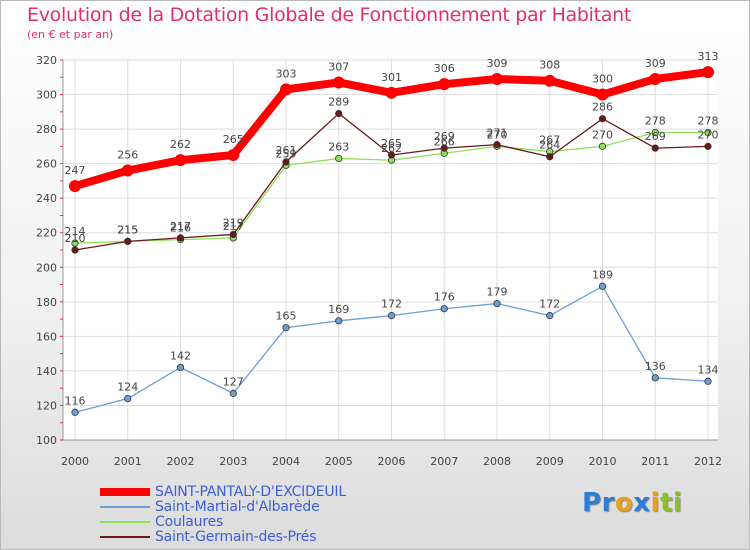 The height and width of the screenshot is (550, 750). What do you see at coordinates (444, 141) in the screenshot?
I see `data-label: 266` at bounding box center [444, 141].